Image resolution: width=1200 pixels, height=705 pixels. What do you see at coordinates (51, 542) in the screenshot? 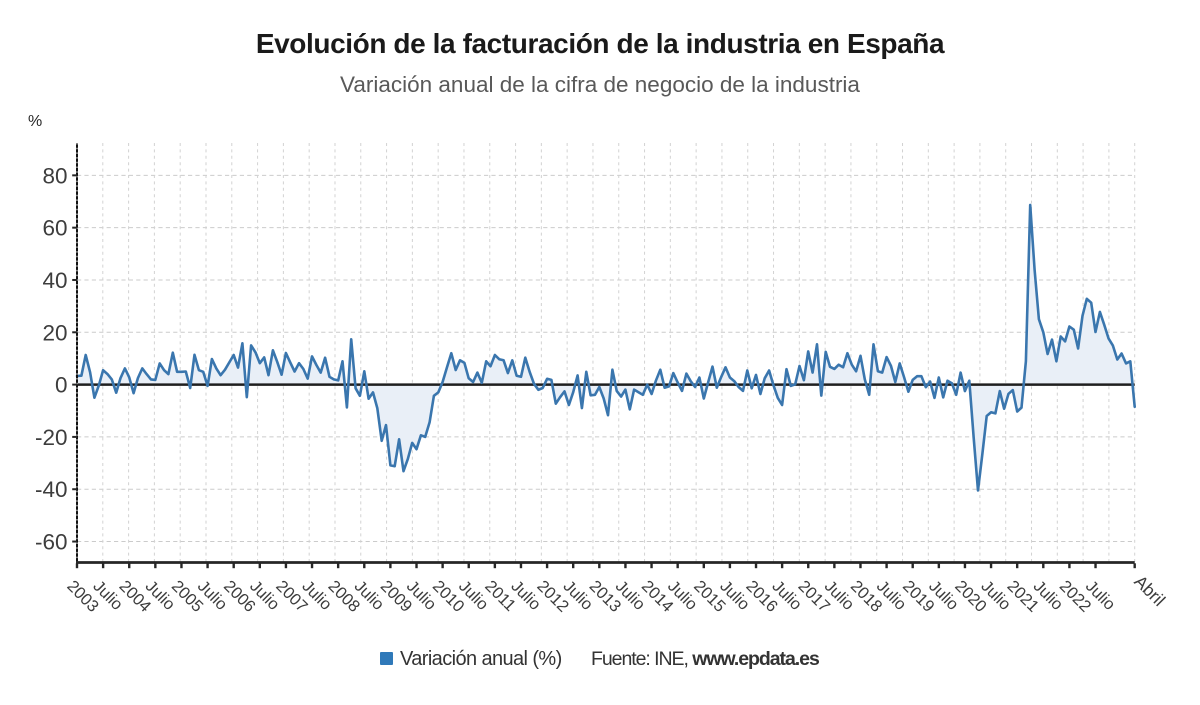
I see `svg-text: -60` at bounding box center [51, 542].